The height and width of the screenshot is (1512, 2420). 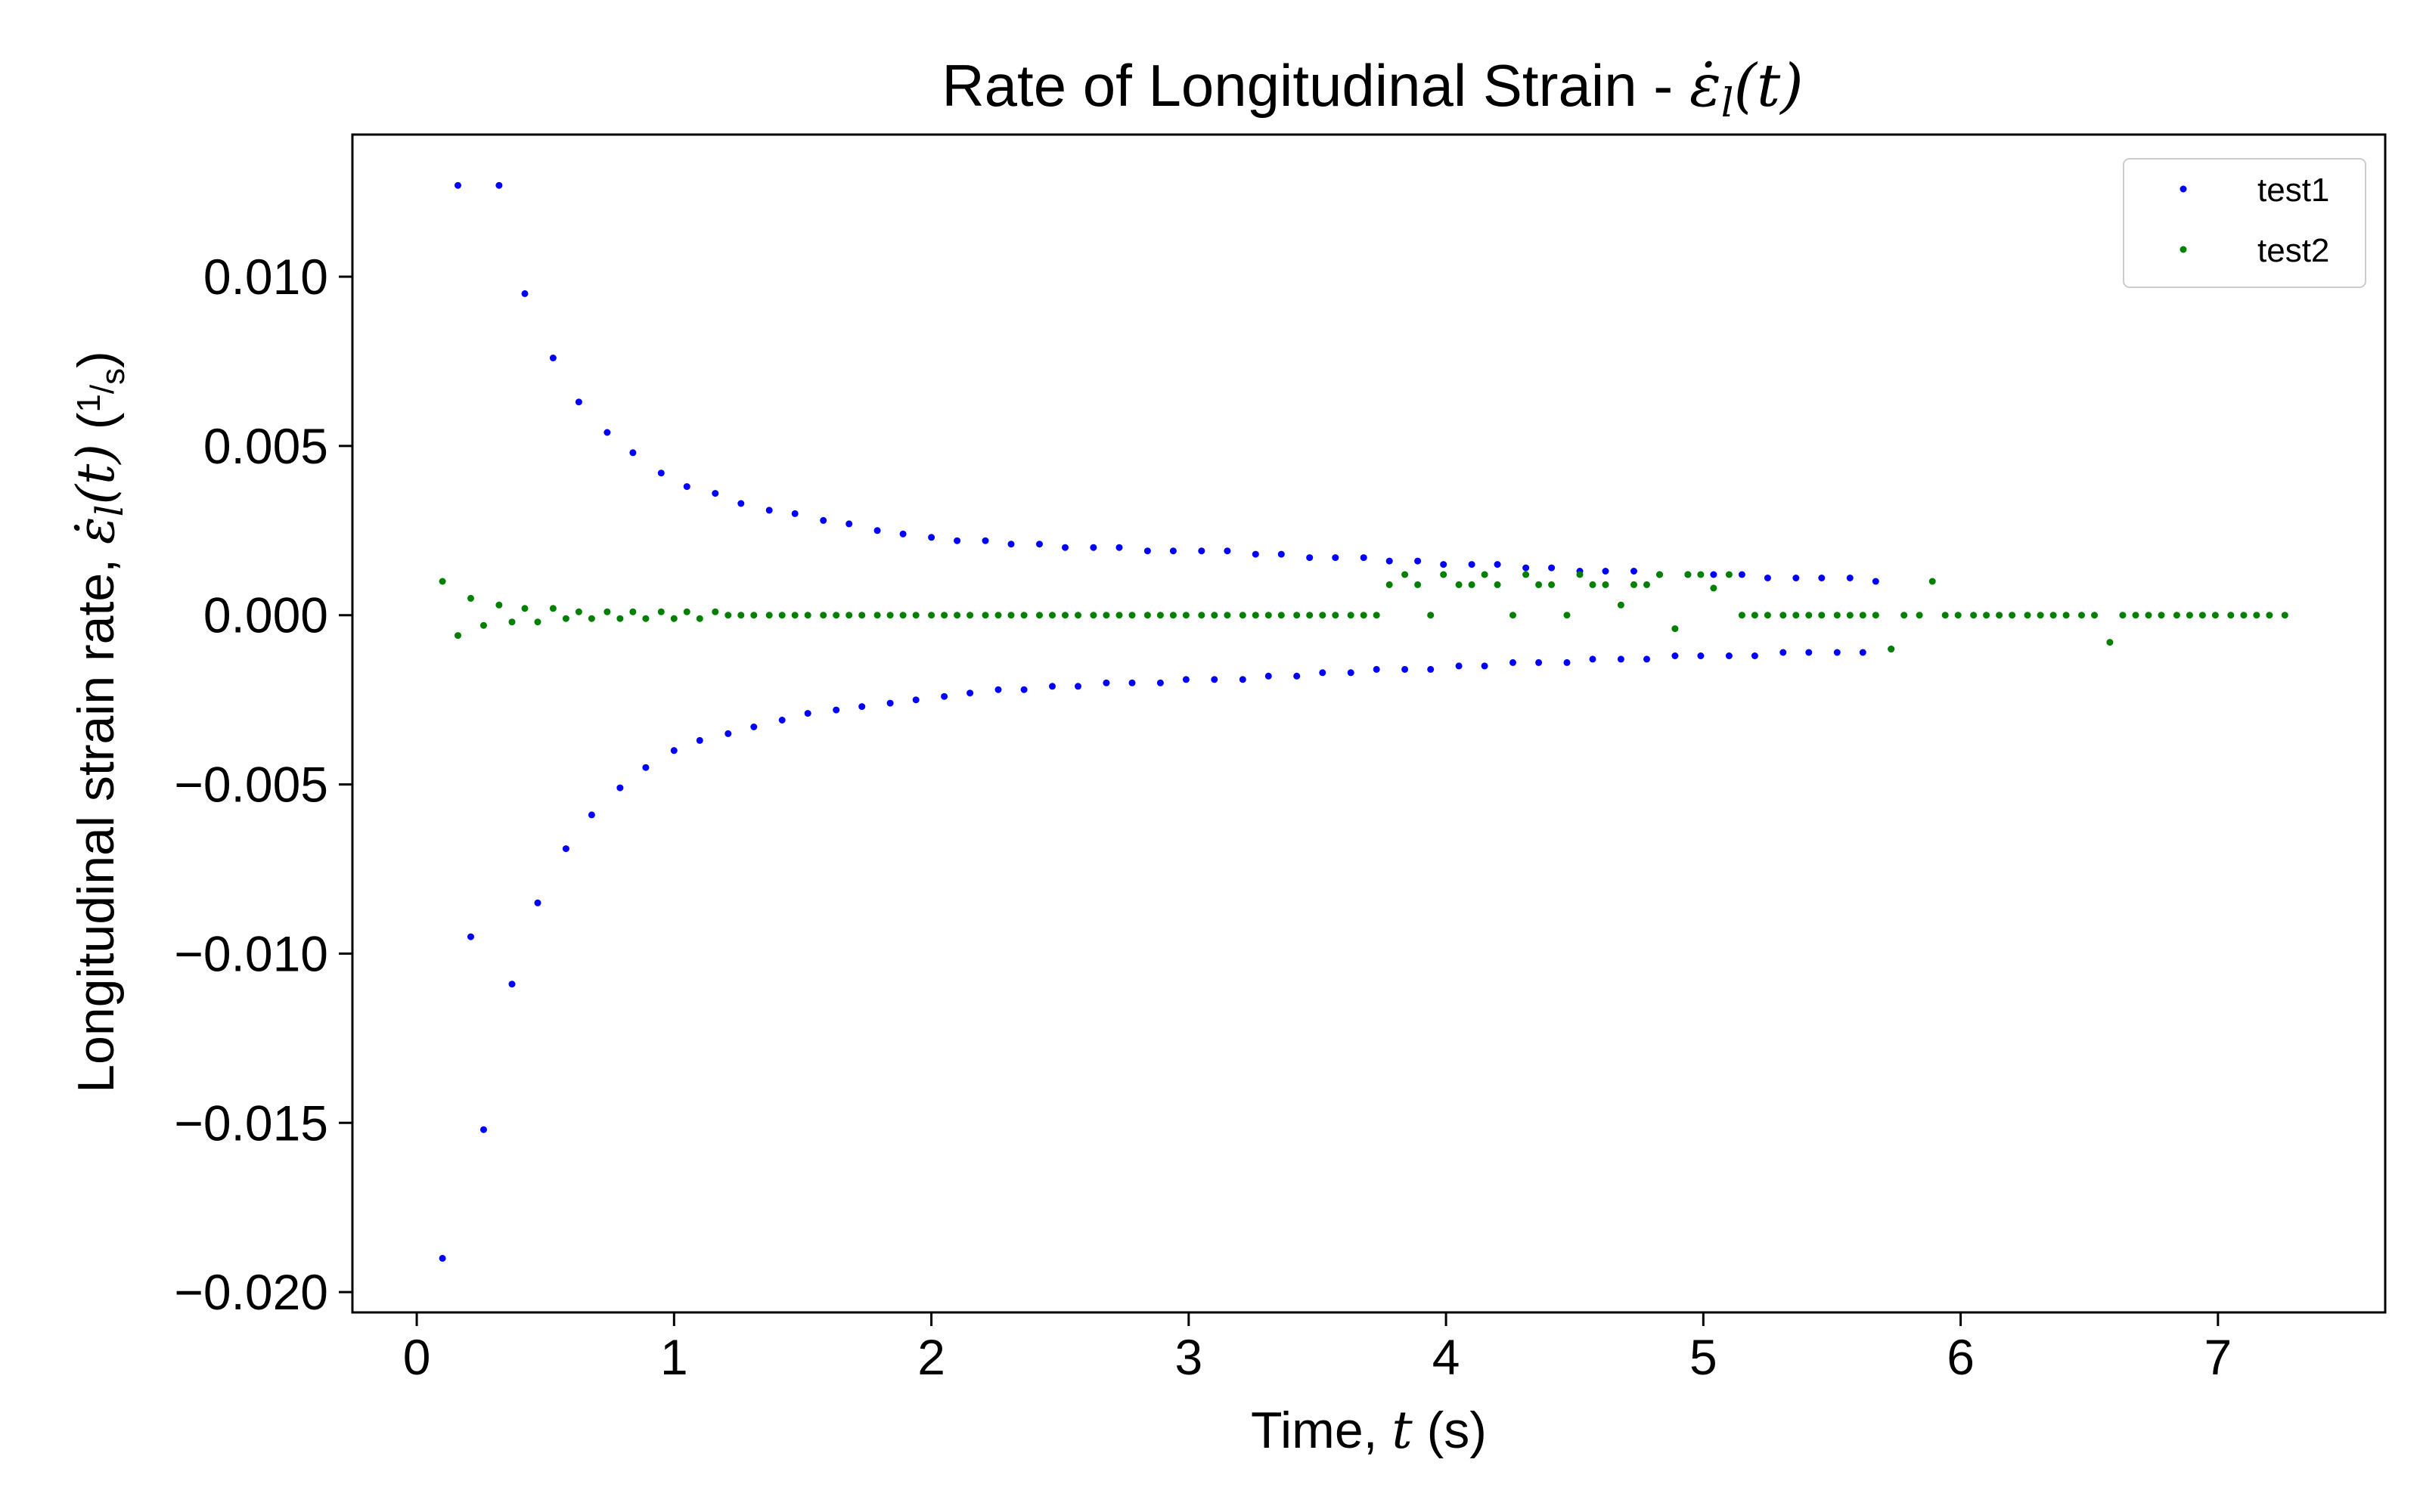 I want to click on y-axis-ticks: 0.010 0.005 0.000 −0.005 −0.010 −0.015 −0.020, so click(x=263, y=785).